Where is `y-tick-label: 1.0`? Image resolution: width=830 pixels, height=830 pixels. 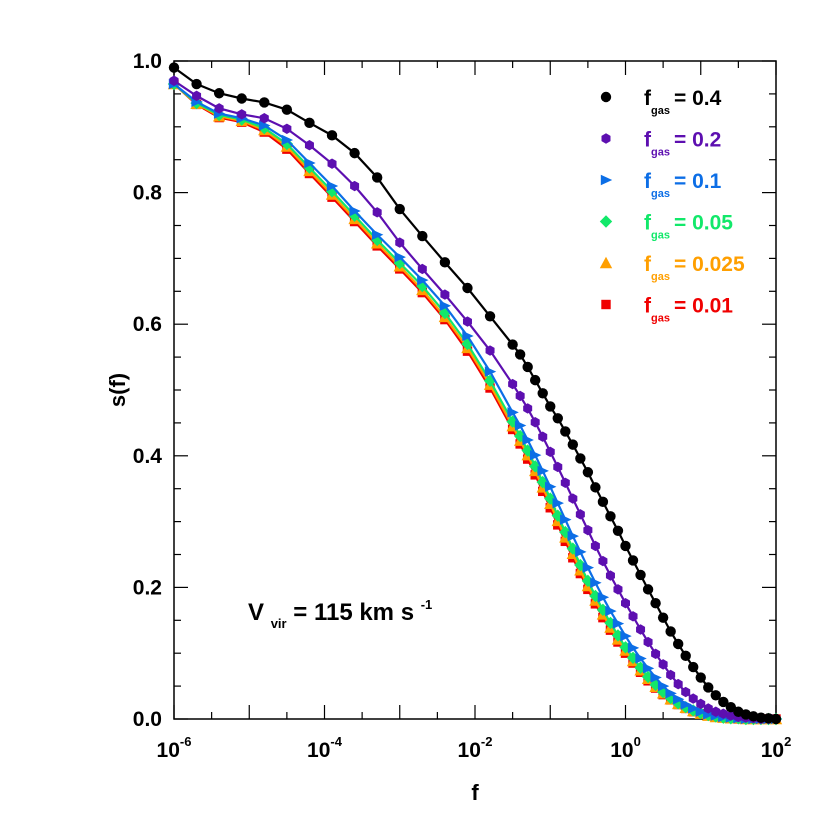 y-tick-label: 1.0 is located at coordinates (147, 61).